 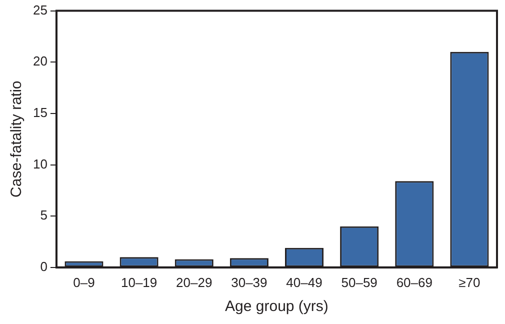 What do you see at coordinates (469, 282) in the screenshot?
I see `x-tick-label: ≥70` at bounding box center [469, 282].